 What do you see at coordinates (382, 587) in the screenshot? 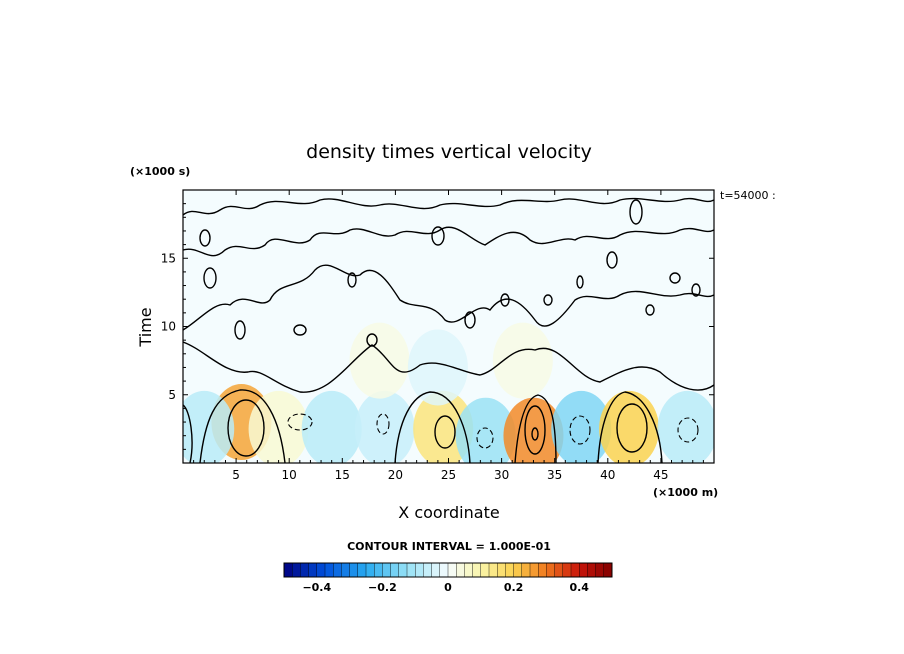
I see `colorbar-tick-label: −0.2` at bounding box center [382, 587].